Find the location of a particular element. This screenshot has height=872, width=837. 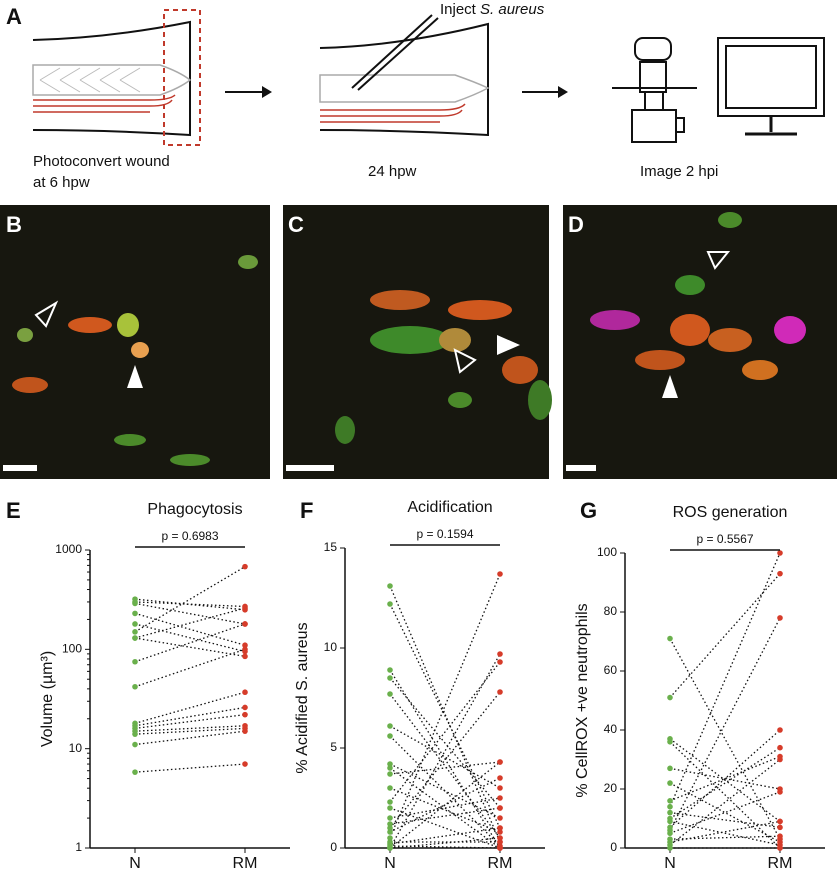

y-tick-label: 60 is located at coordinates (611, 670).